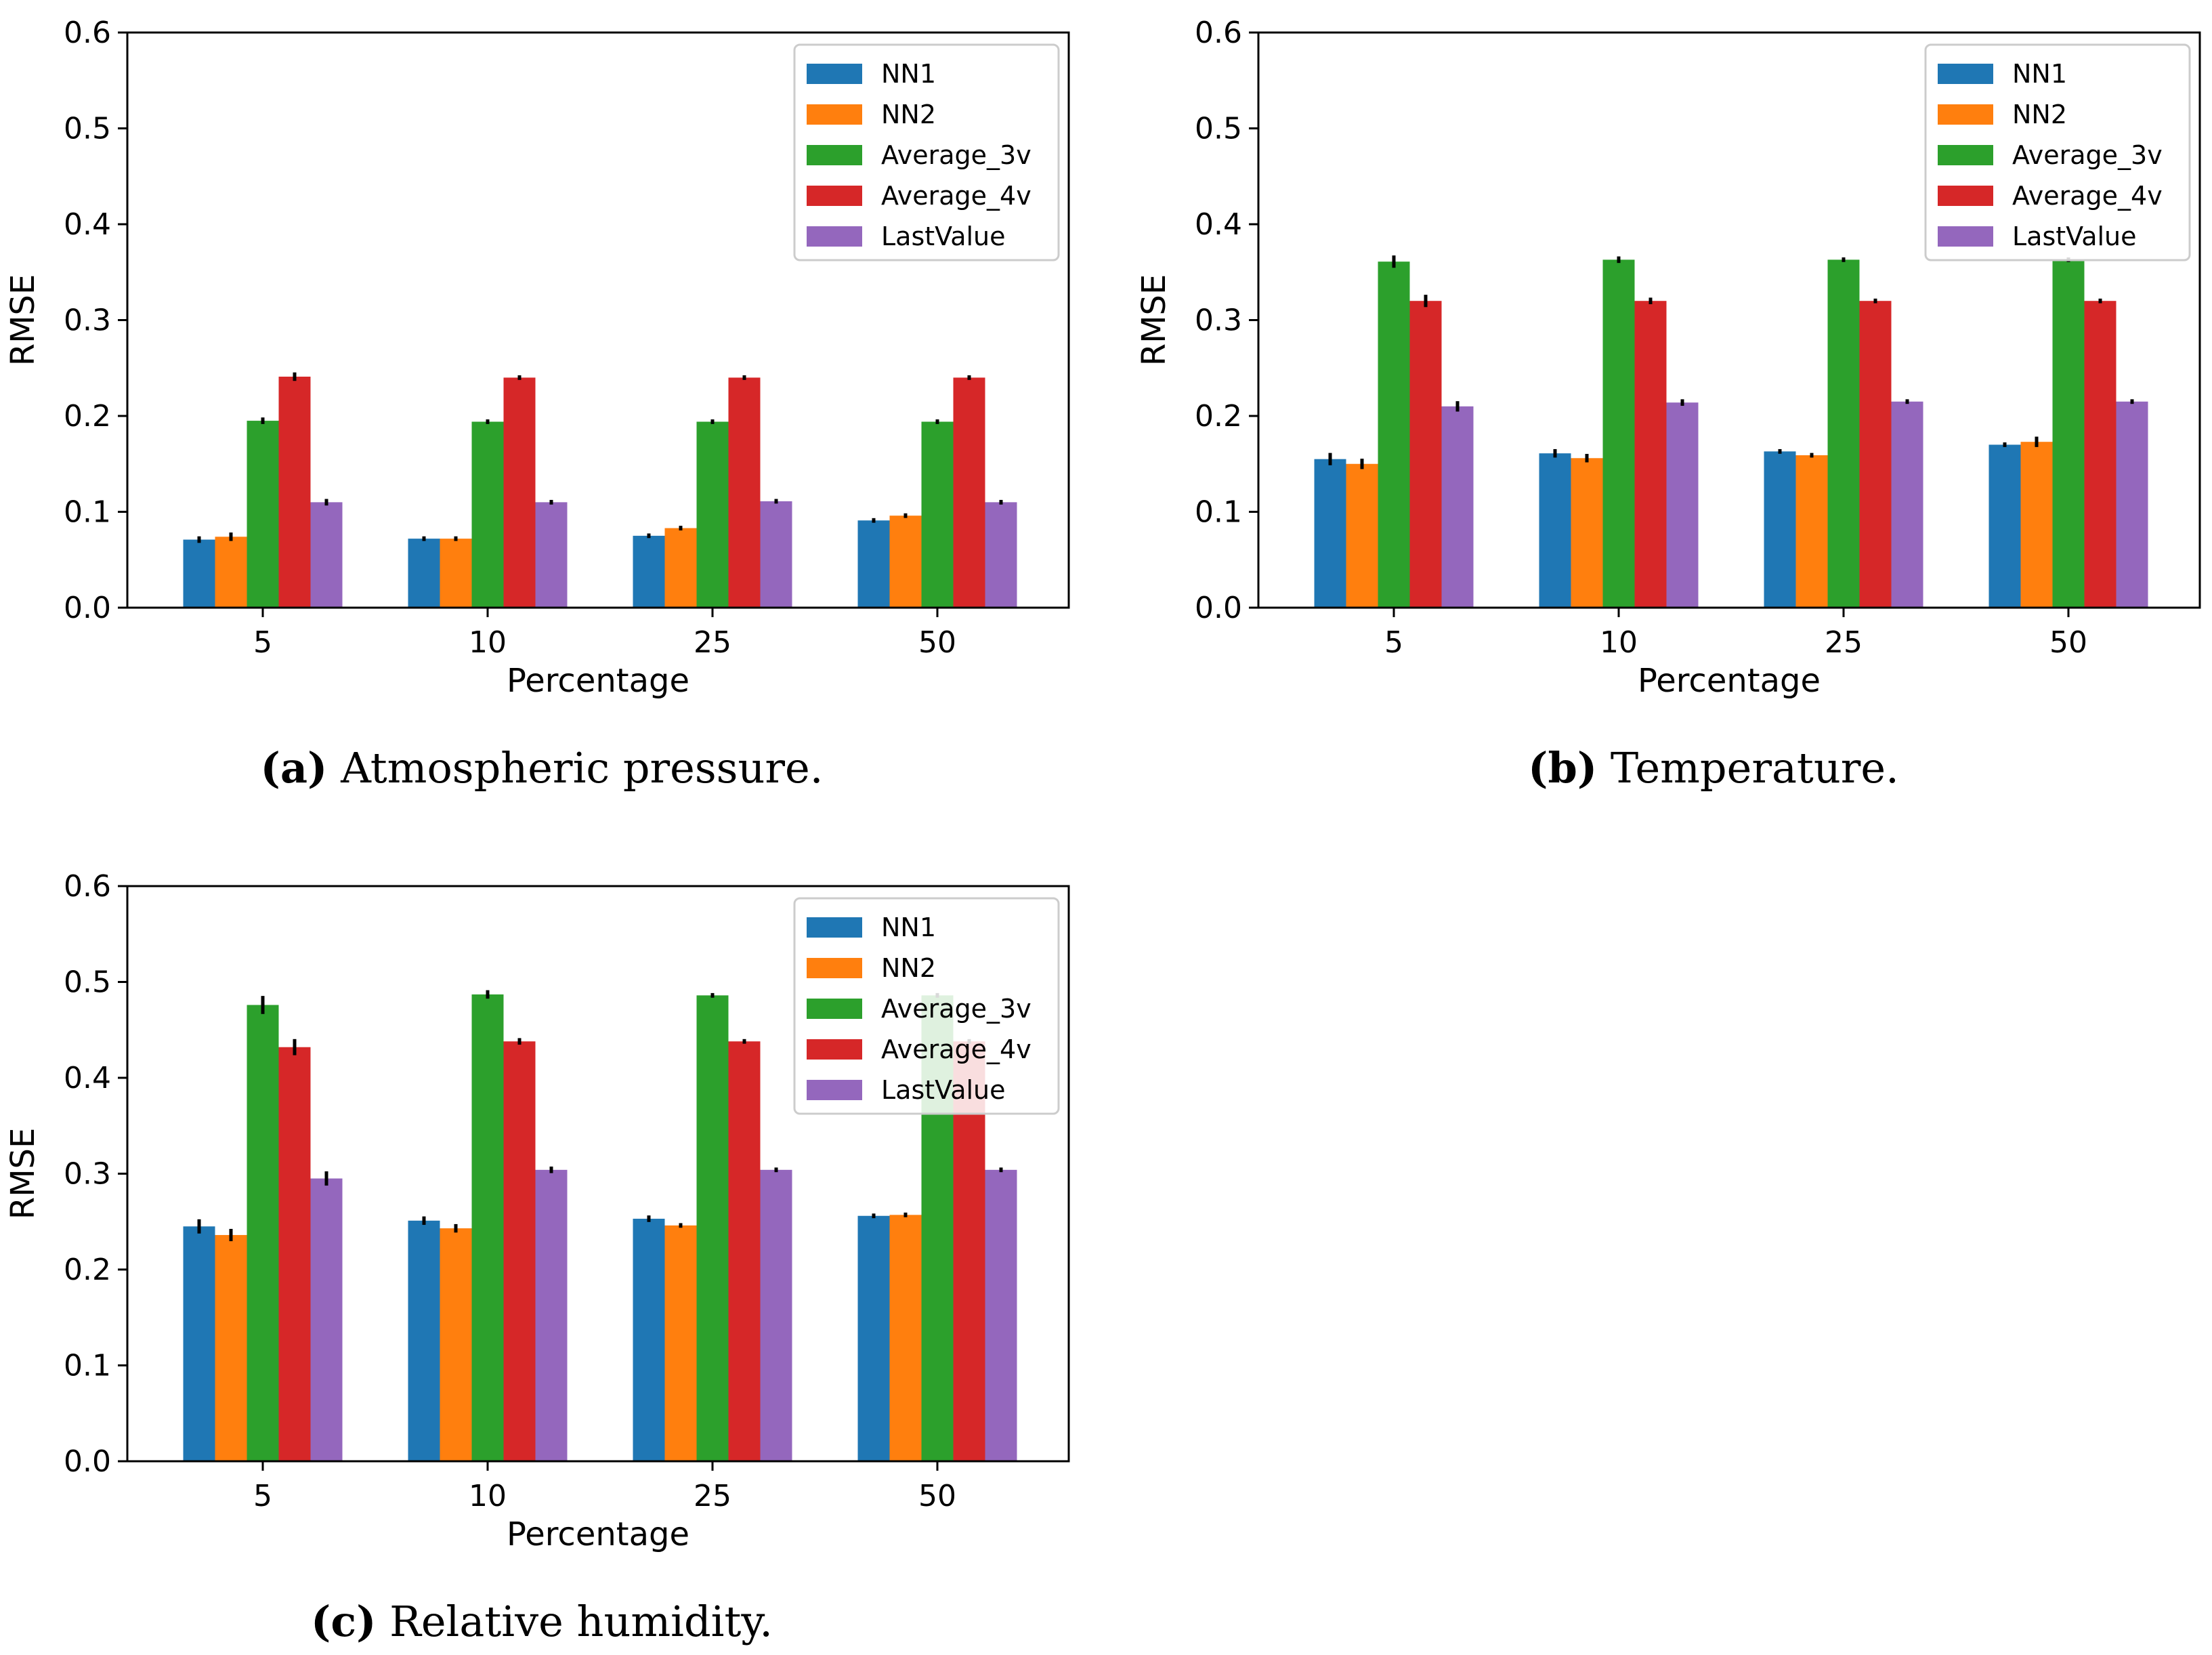 The height and width of the screenshot is (1655, 2212). I want to click on legend-label: LastValue, so click(2074, 236).